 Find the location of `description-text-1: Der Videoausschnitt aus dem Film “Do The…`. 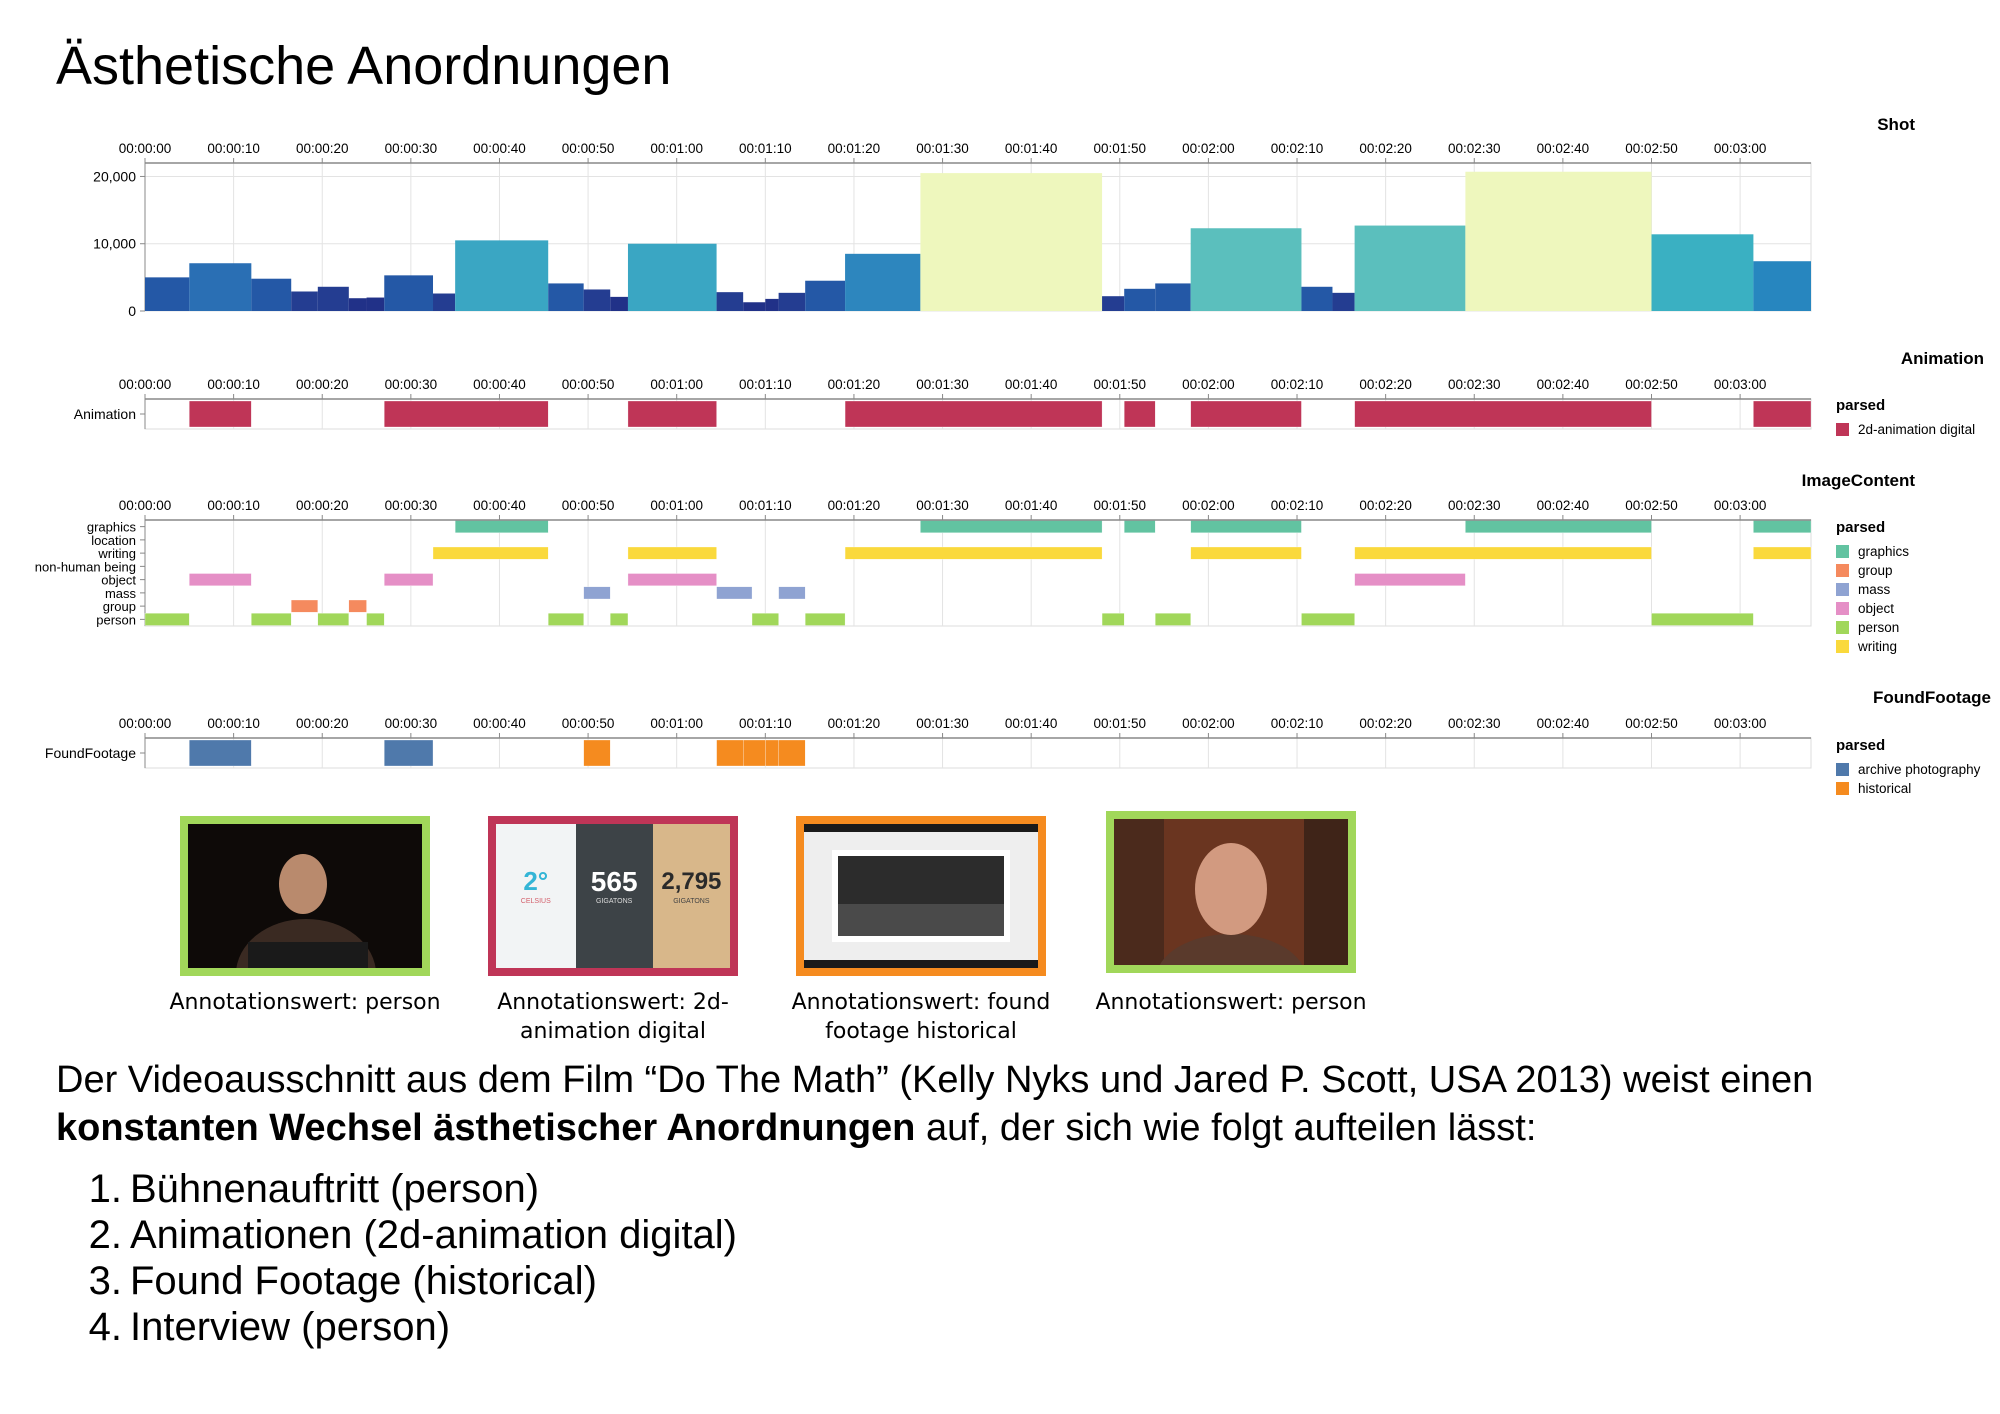

description-text-1: Der Videoausschnitt aus dem Film “Do The… is located at coordinates (935, 1080).